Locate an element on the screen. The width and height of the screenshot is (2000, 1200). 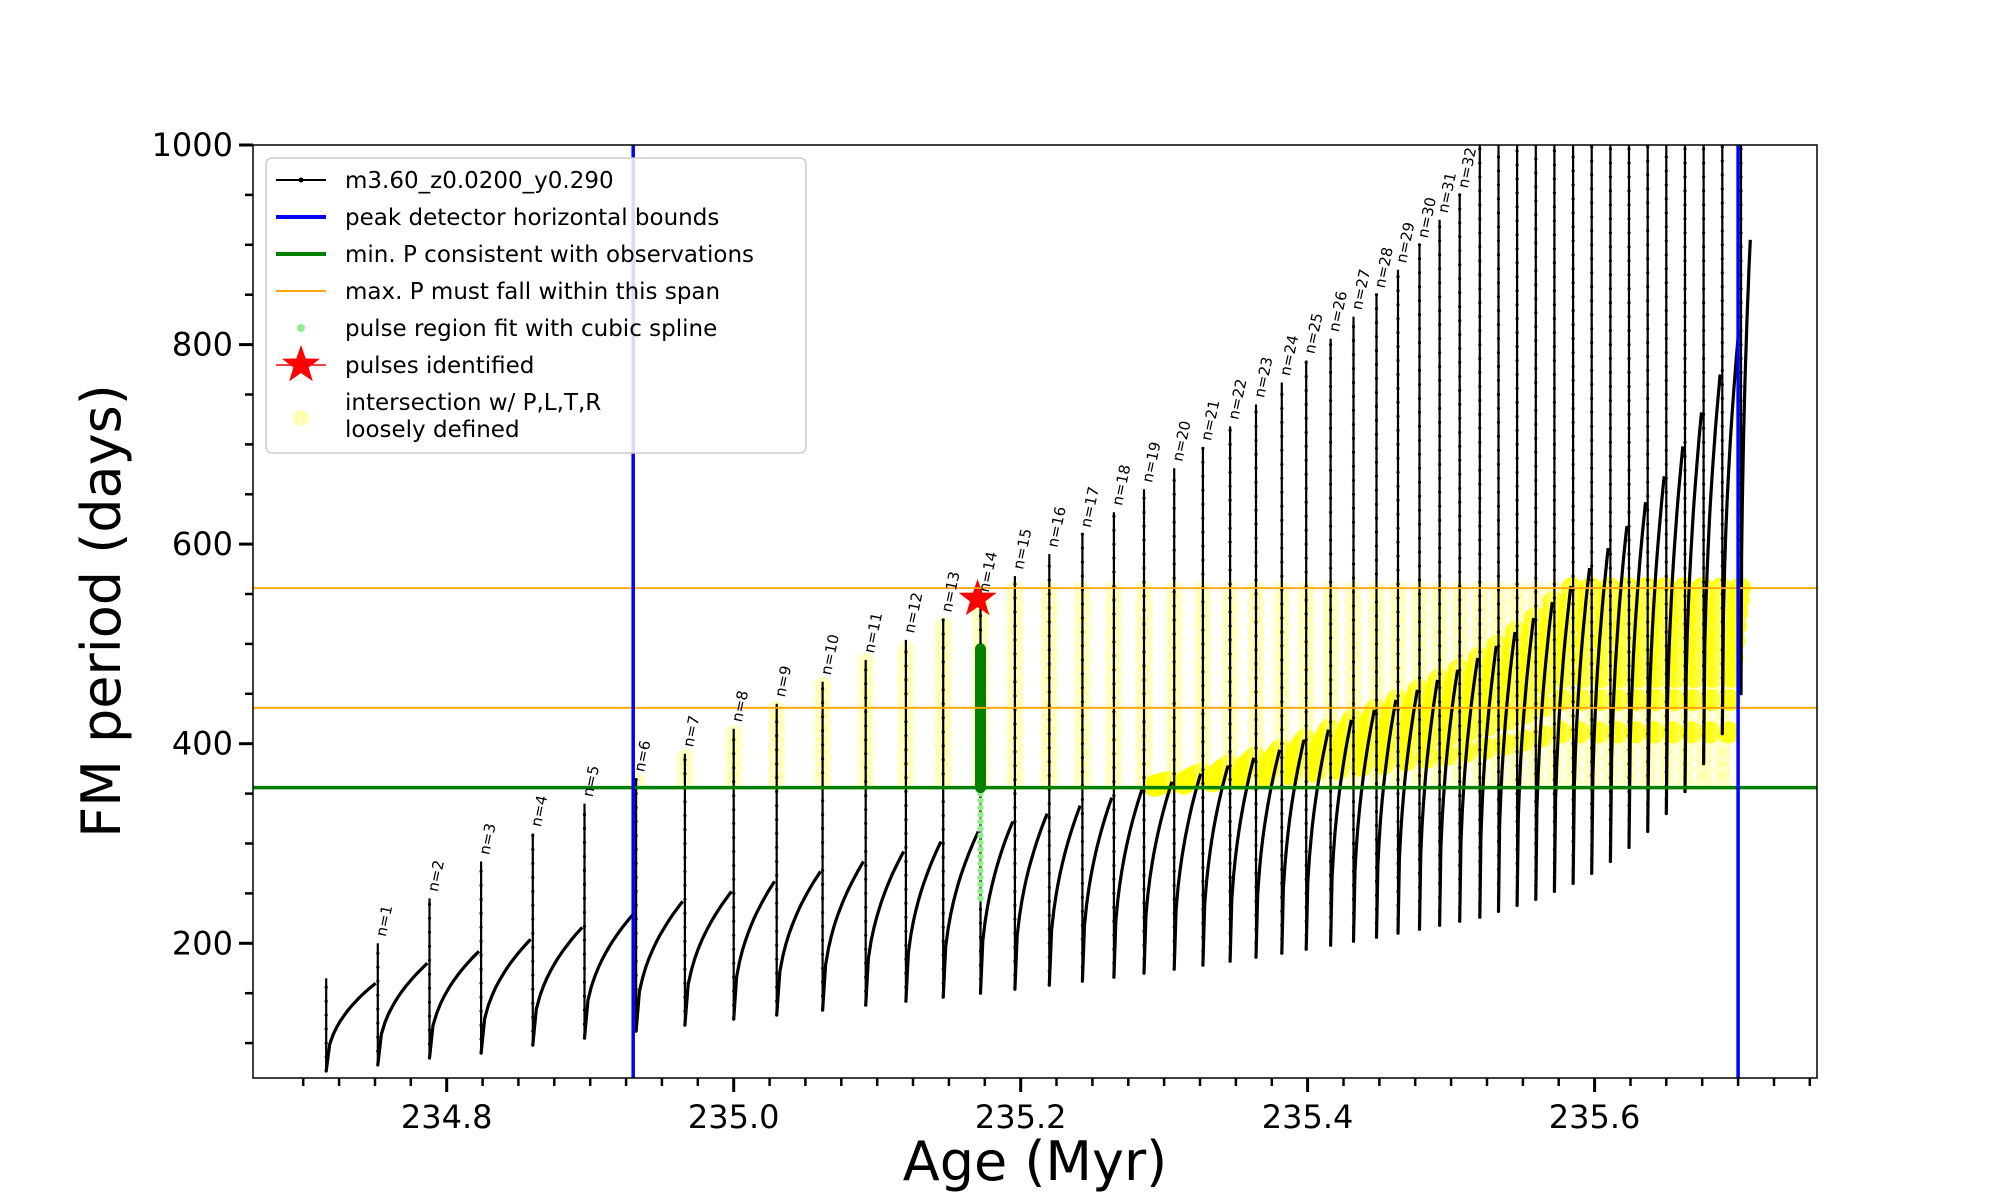
legend-handle-spline-fit is located at coordinates (301, 328).